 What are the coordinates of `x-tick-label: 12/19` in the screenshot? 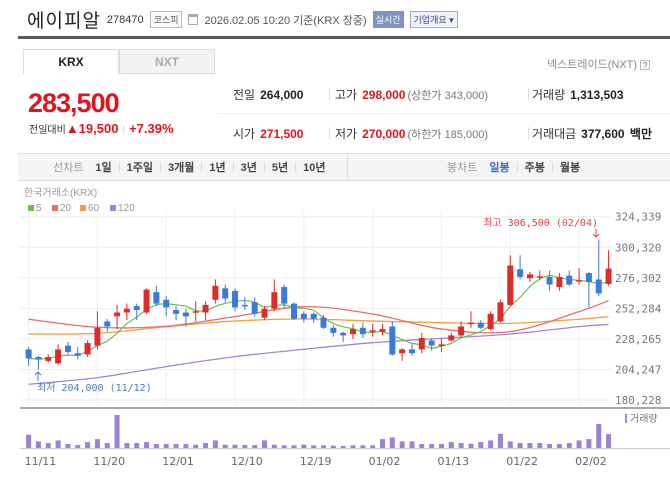 It's located at (316, 461).